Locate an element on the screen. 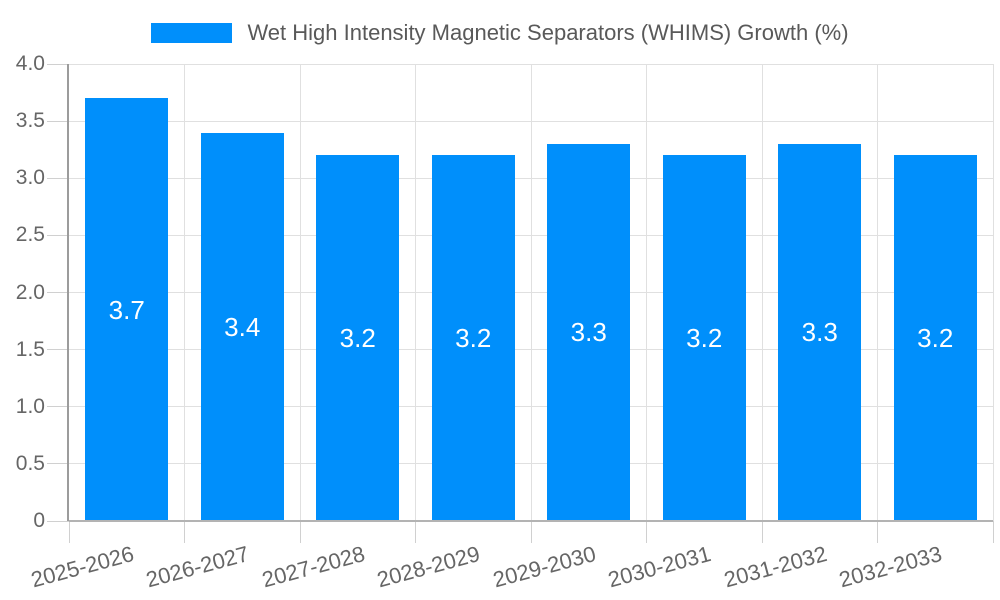  x-axis-line is located at coordinates (531, 521).